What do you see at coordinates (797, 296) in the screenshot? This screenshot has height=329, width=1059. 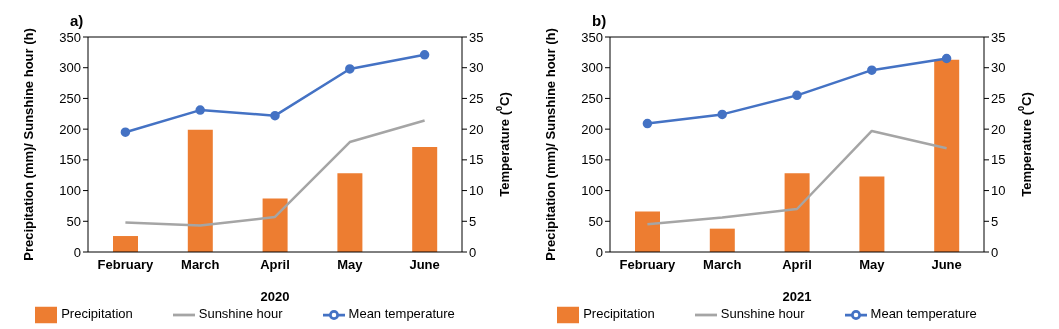 I see `x-axis-title: 2021` at bounding box center [797, 296].